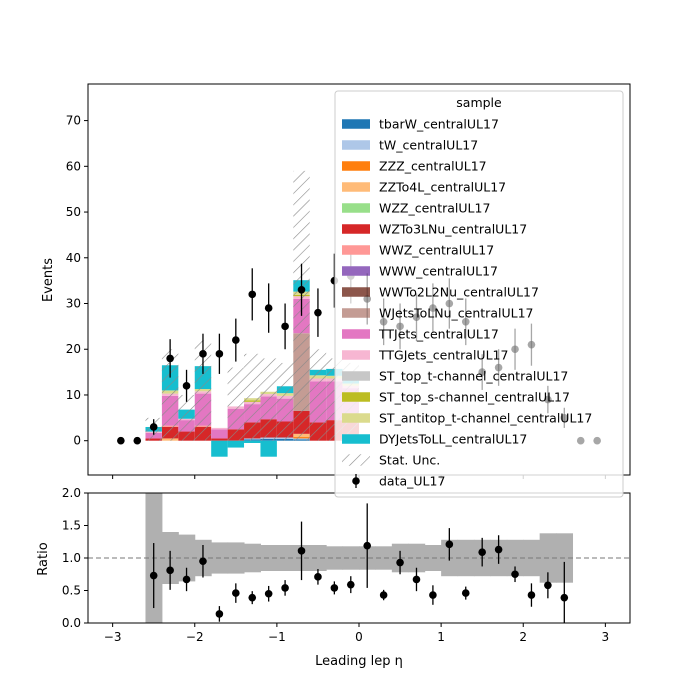 This screenshot has width=700, height=700. Describe the element at coordinates (71, 526) in the screenshot. I see `ratio-y-tick-label-3: 1.5` at that location.